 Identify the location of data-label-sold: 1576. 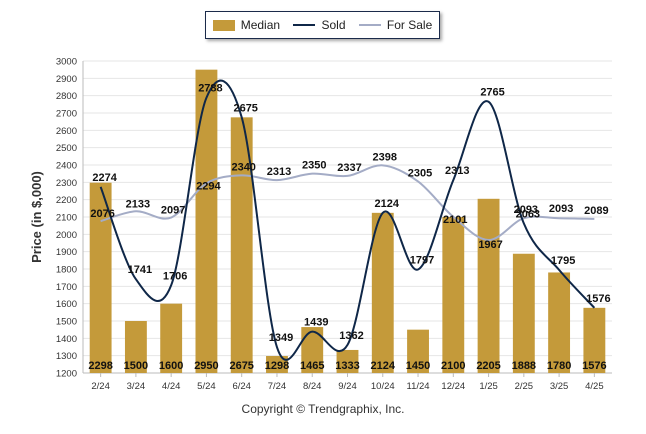
(598, 299).